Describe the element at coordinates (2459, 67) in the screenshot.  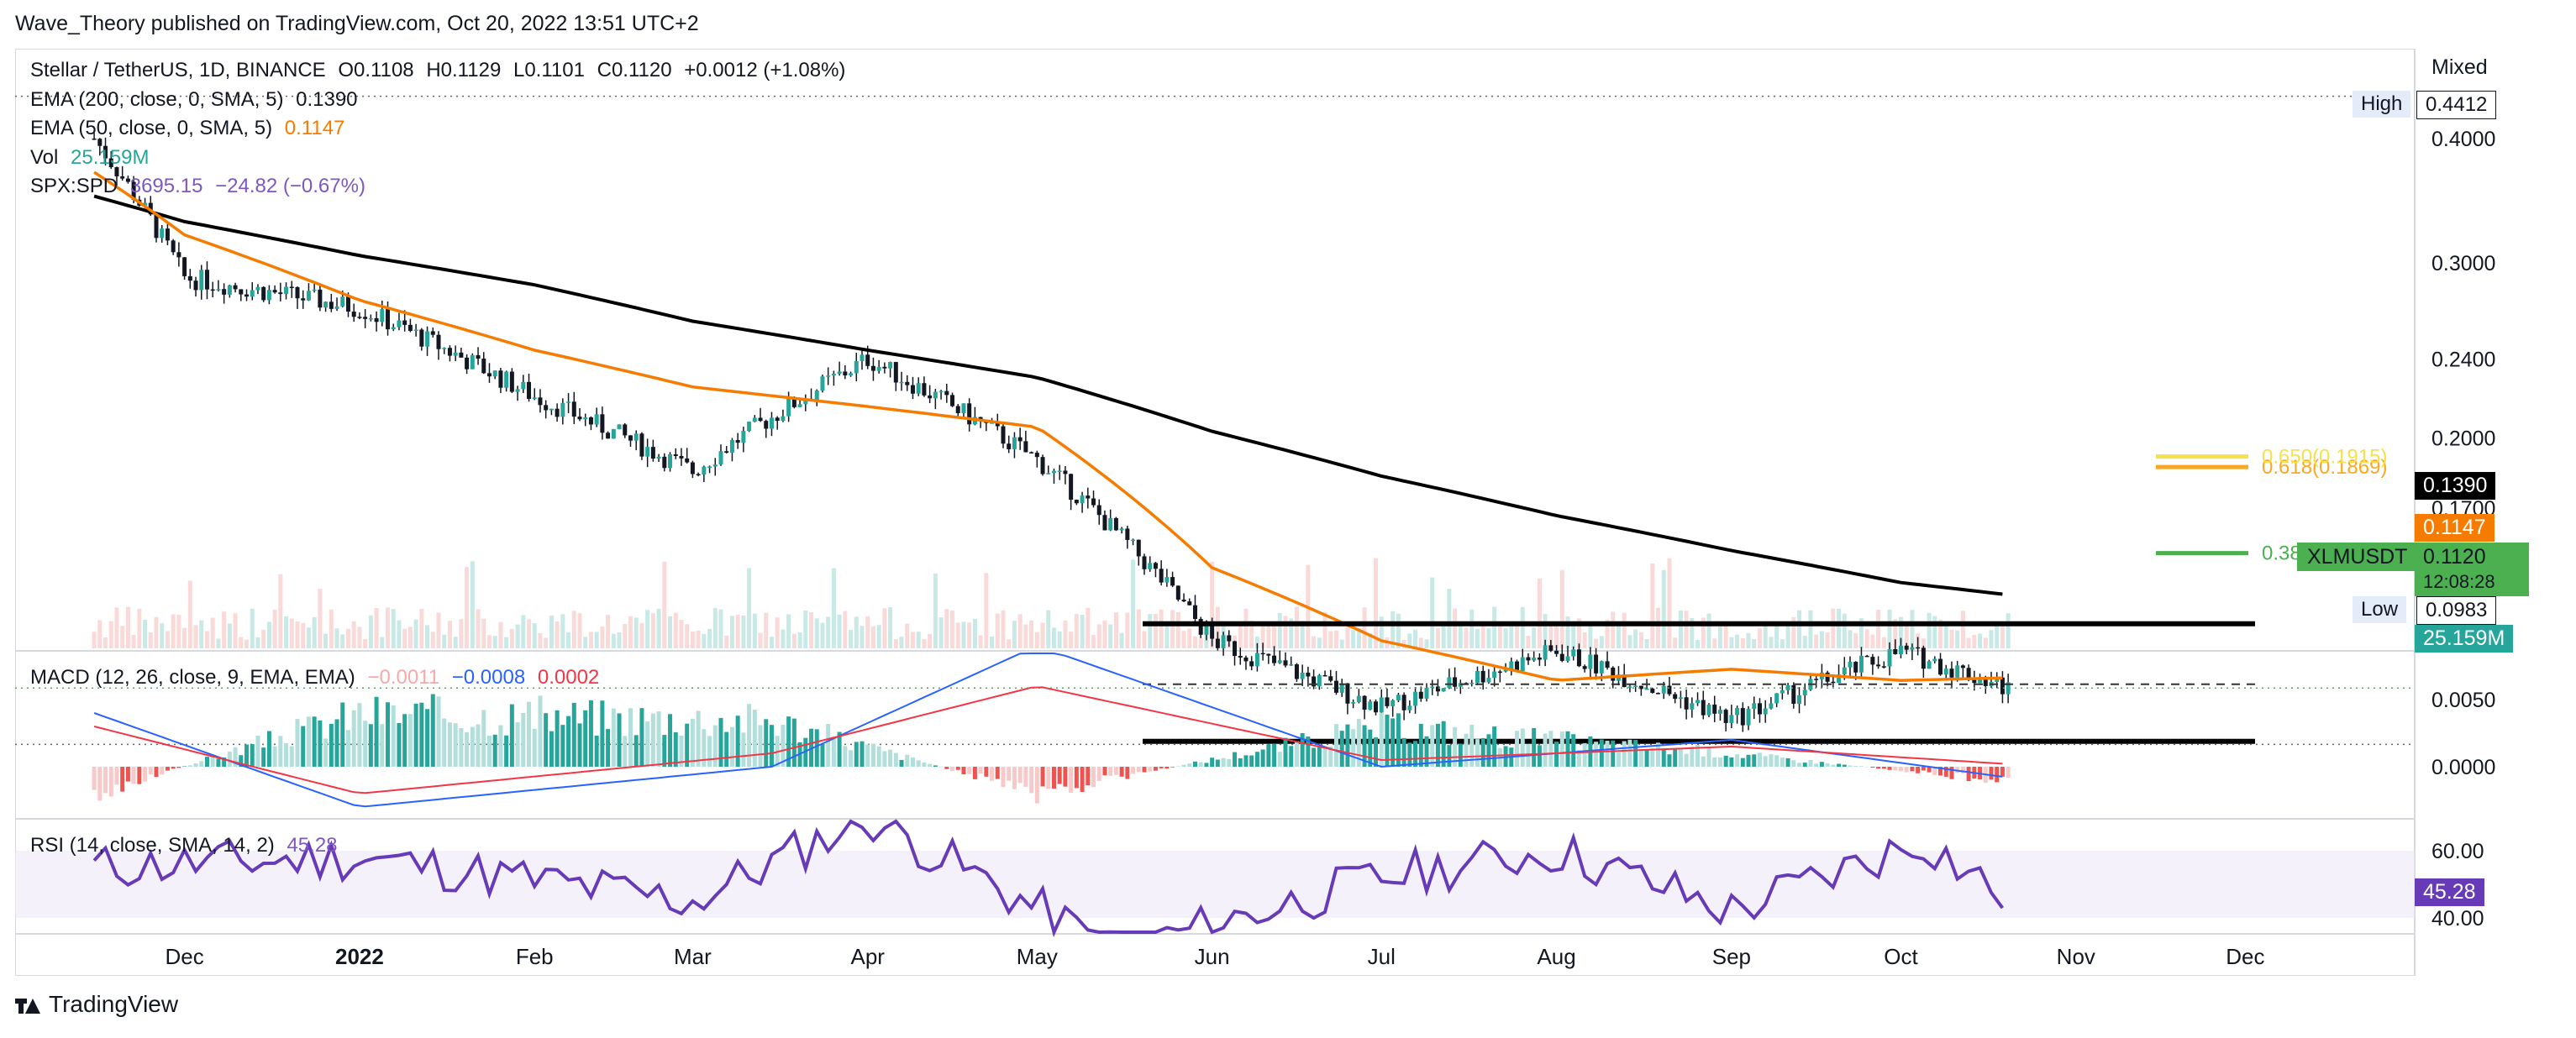
I see `scale-mode: Mixed` at that location.